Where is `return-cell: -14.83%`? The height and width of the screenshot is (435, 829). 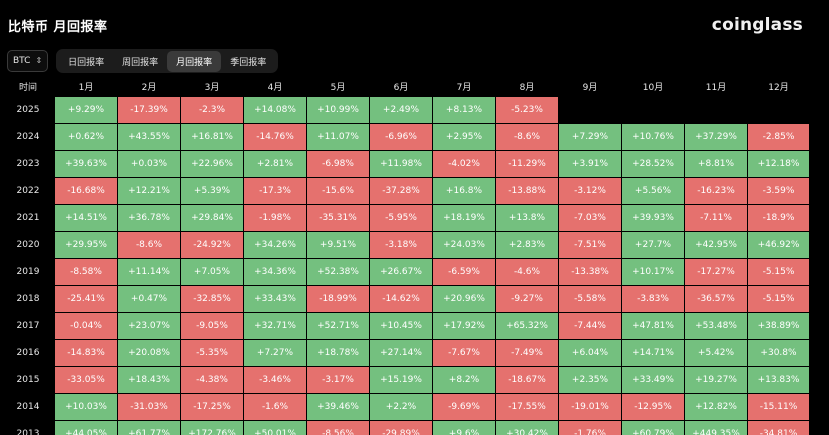
return-cell: -14.83% is located at coordinates (86, 353).